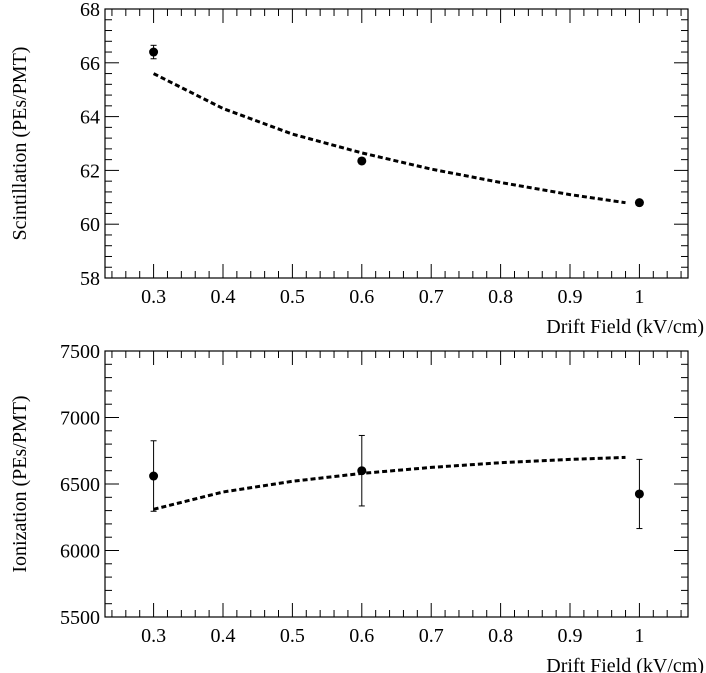 This screenshot has width=706, height=673. Describe the element at coordinates (80, 419) in the screenshot. I see `y-tick-label: 7000` at that location.